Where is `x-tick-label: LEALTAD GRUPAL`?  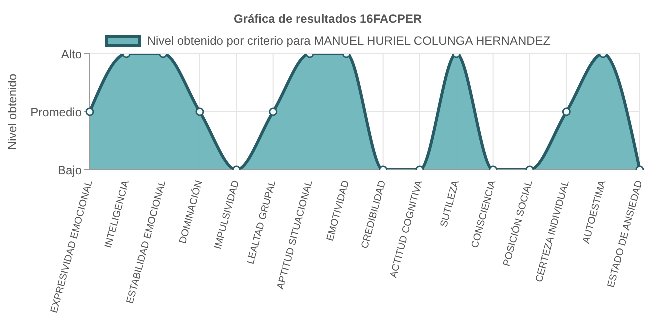
x-tick-label: LEALTAD GRUPAL is located at coordinates (262, 222).